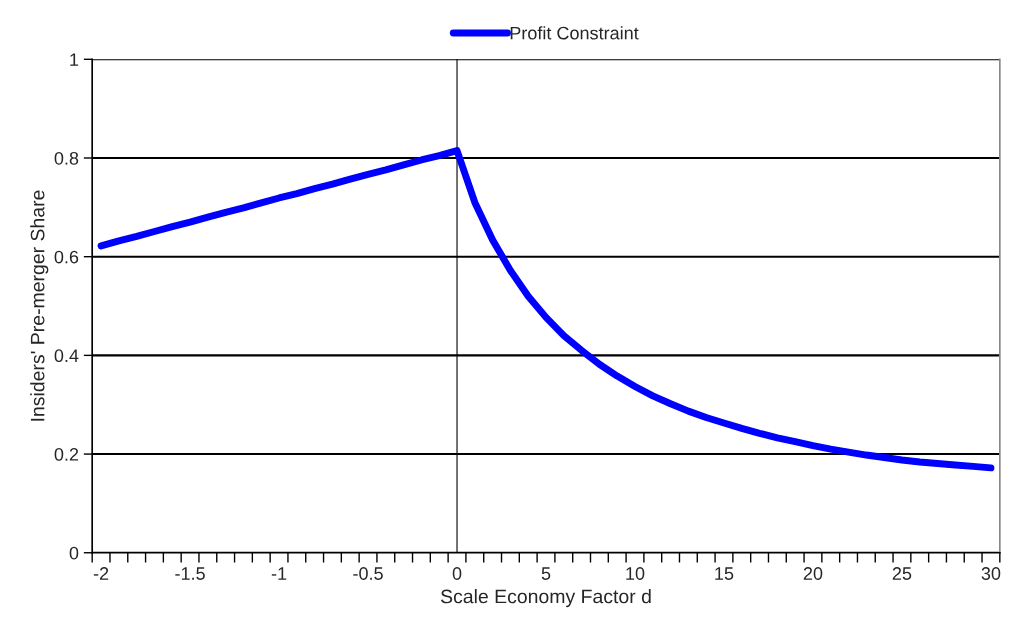 This screenshot has width=1013, height=631. What do you see at coordinates (991, 573) in the screenshot?
I see `x-tick-label: 30` at bounding box center [991, 573].